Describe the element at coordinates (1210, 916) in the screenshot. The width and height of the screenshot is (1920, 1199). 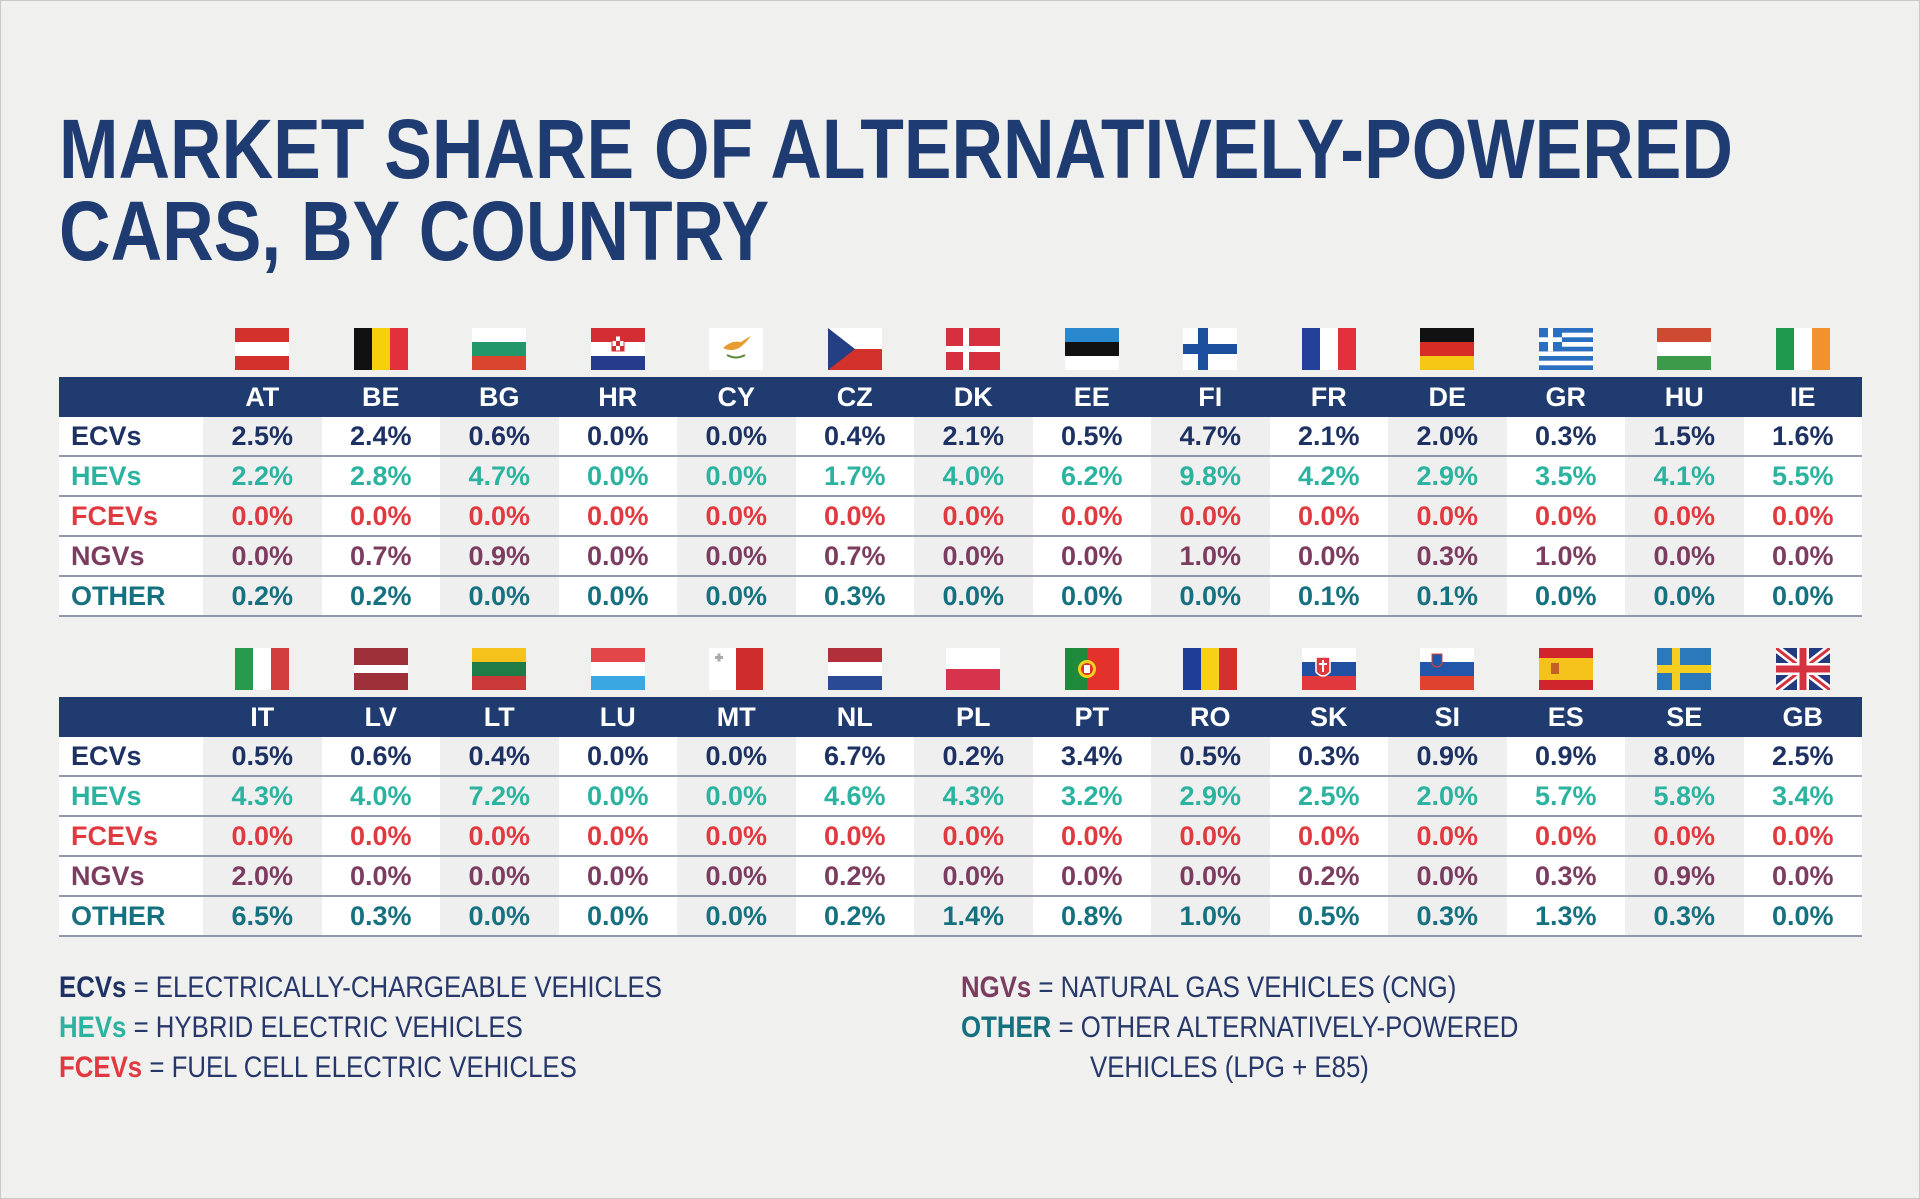
I see `data-cell: 1.0%` at that location.